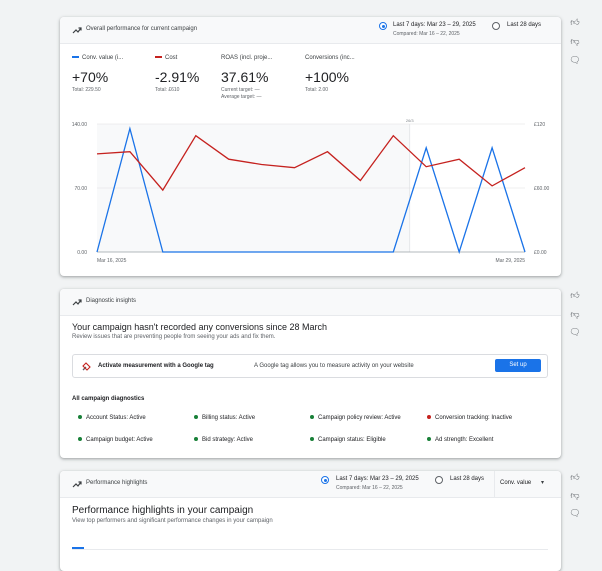 This screenshot has width=602, height=571. Describe the element at coordinates (116, 483) in the screenshot. I see `highlights-title: Performance highlights` at that location.